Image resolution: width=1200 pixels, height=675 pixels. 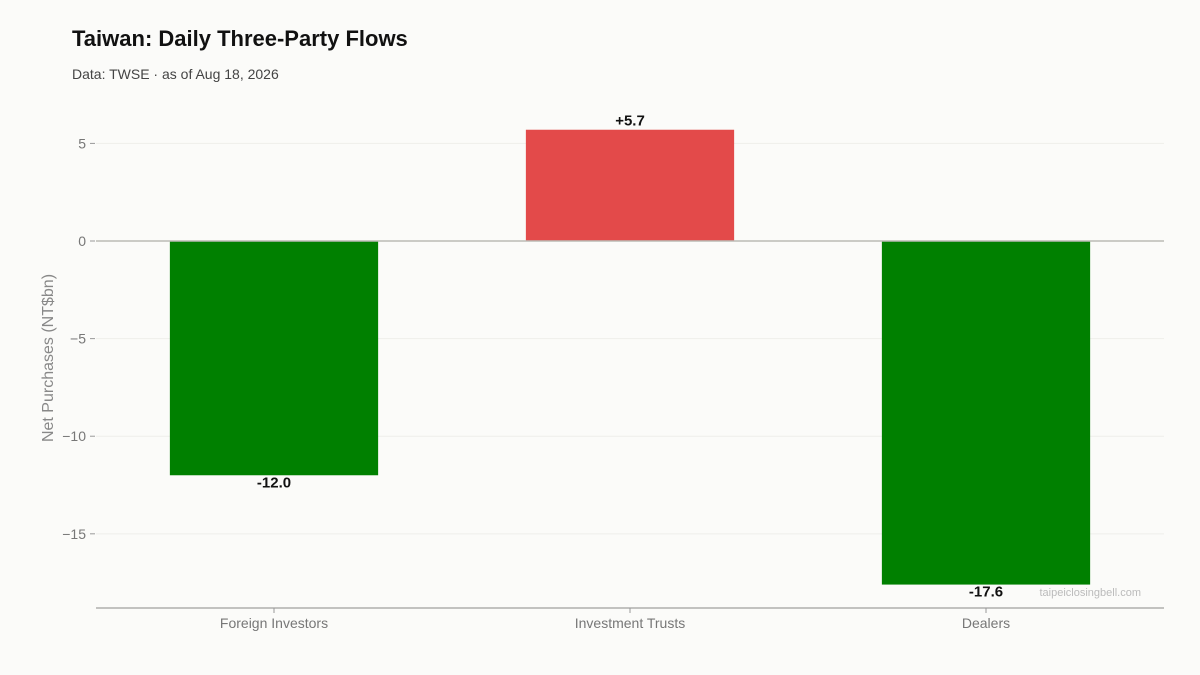 What do you see at coordinates (48, 358) in the screenshot?
I see `y-axis-title: Net Purchases (NT$bn)` at bounding box center [48, 358].